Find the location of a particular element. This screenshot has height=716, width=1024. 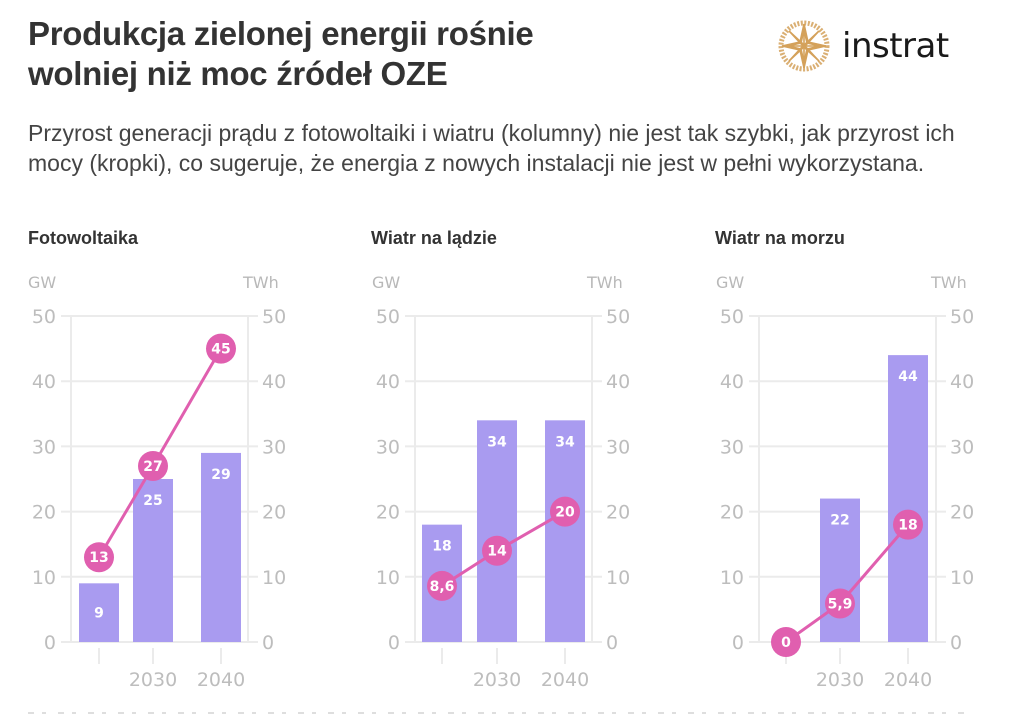

compass-rose-icon is located at coordinates (804, 46).